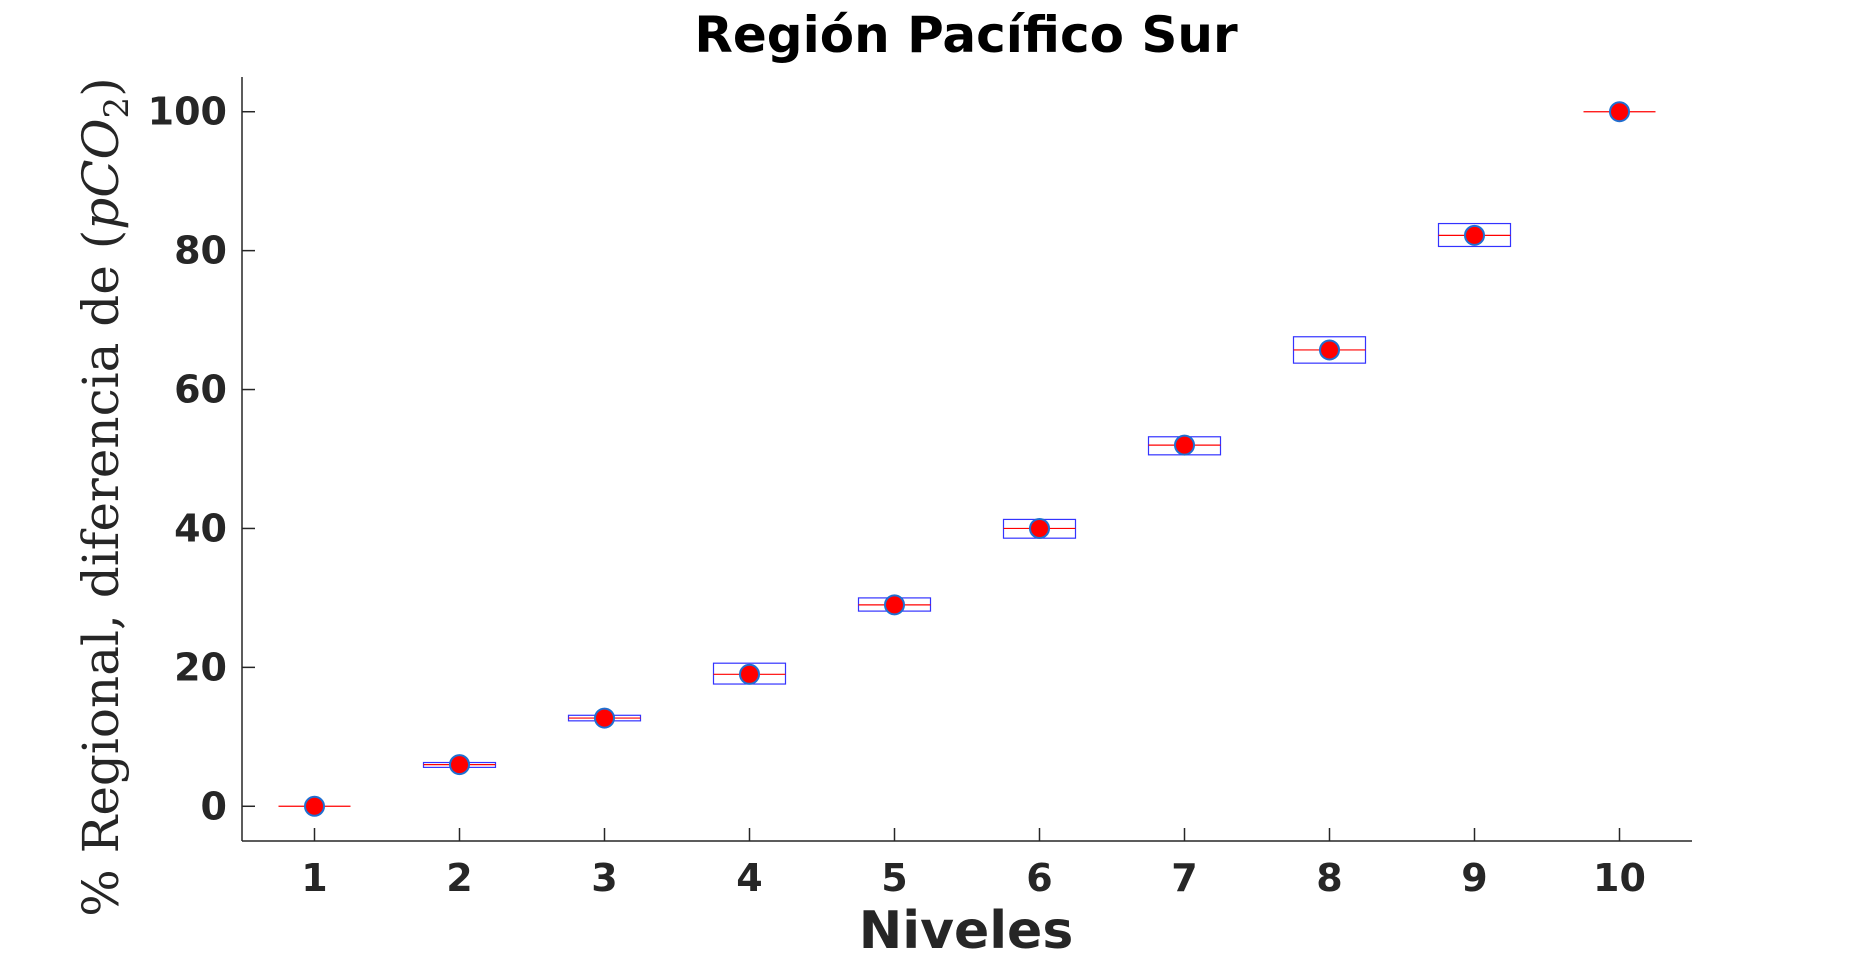 The height and width of the screenshot is (958, 1855). Describe the element at coordinates (117, 108) in the screenshot. I see `y-axis-label-subscript: 2` at that location.